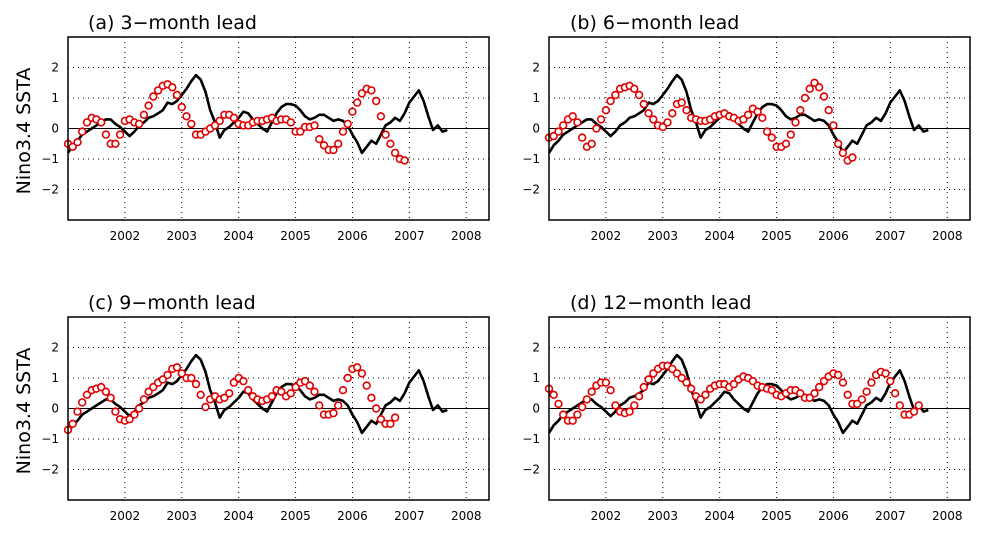 The height and width of the screenshot is (537, 985). I want to click on ylabel-bottom: Nino3.4 SSTA, so click(24, 411).